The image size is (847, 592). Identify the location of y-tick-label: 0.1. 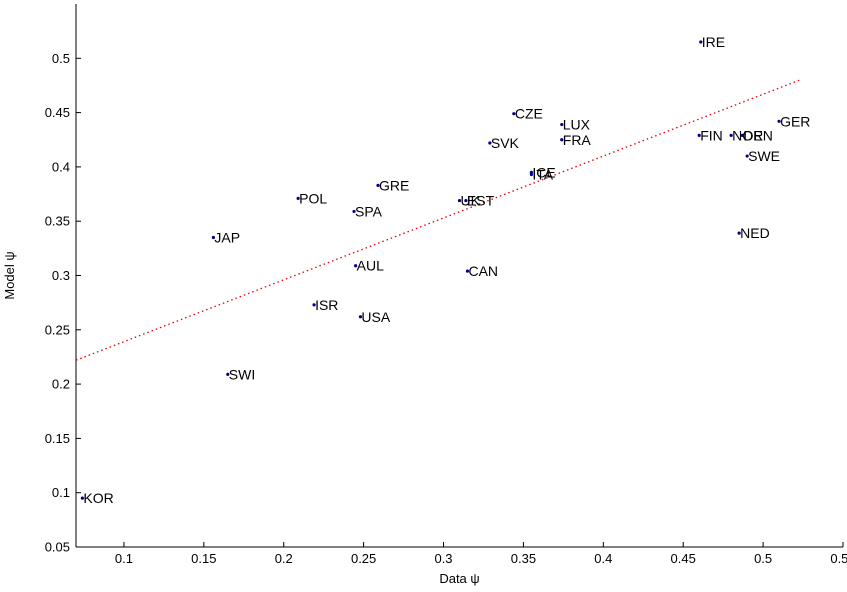
(61, 492).